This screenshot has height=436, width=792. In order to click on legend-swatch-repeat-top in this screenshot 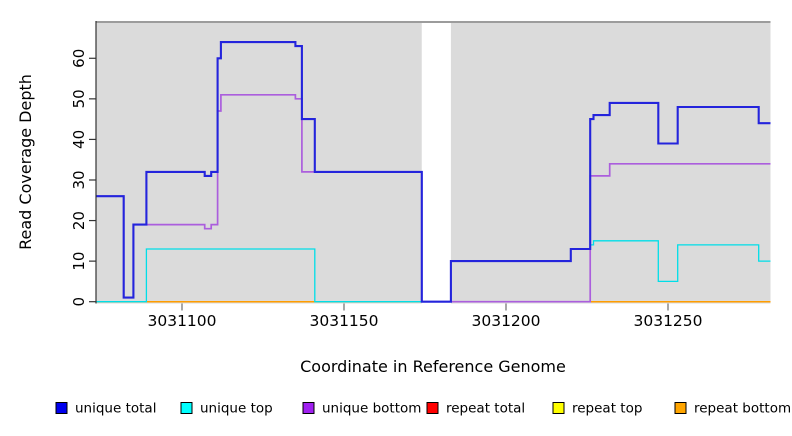, I will do `click(558, 408)`.